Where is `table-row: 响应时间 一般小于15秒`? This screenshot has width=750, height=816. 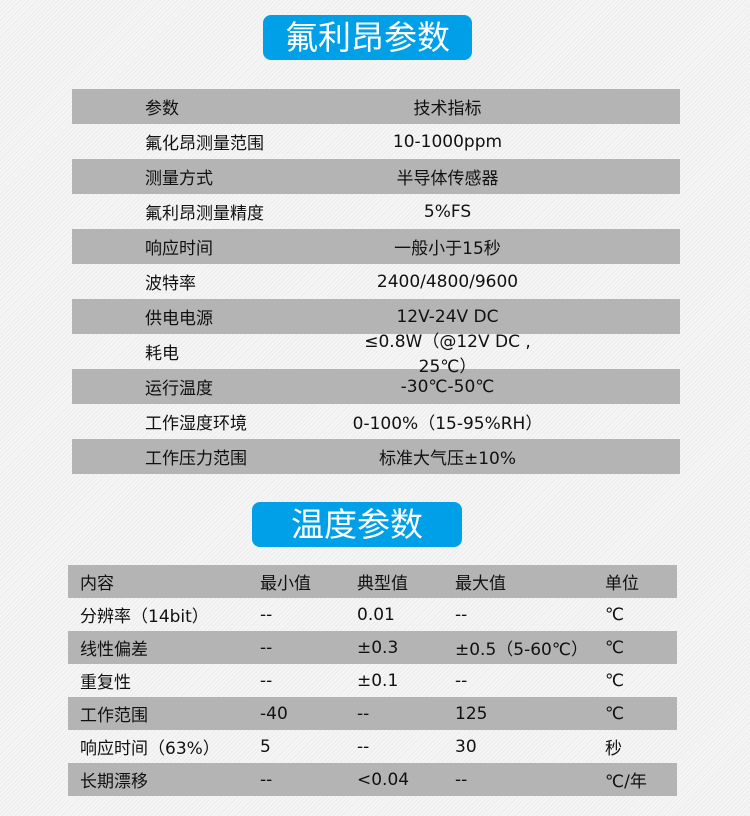
table-row: 响应时间 一般小于15秒 is located at coordinates (376, 246).